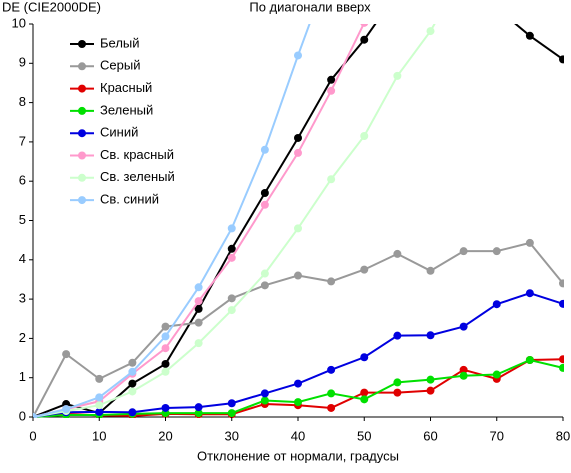  I want to click on y-tick-label: 4, so click(22, 258).